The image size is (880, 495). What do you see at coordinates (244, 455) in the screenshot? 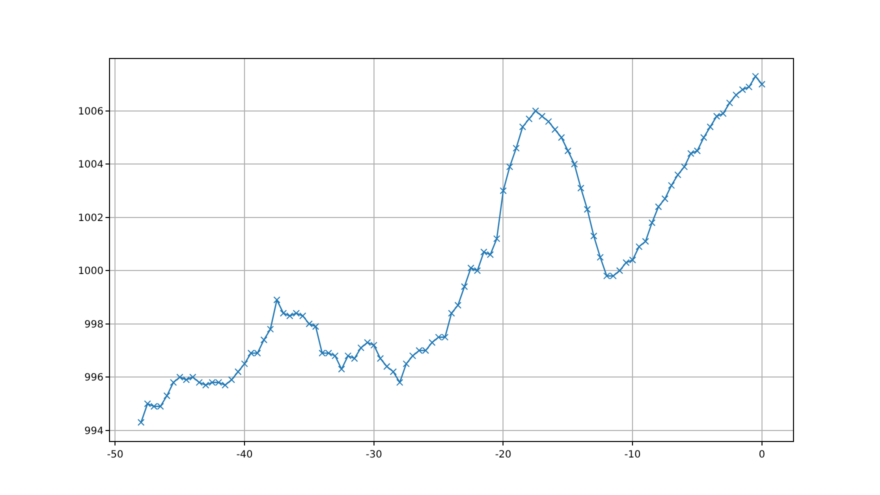
I see `x-tick-label: -40` at bounding box center [244, 455].